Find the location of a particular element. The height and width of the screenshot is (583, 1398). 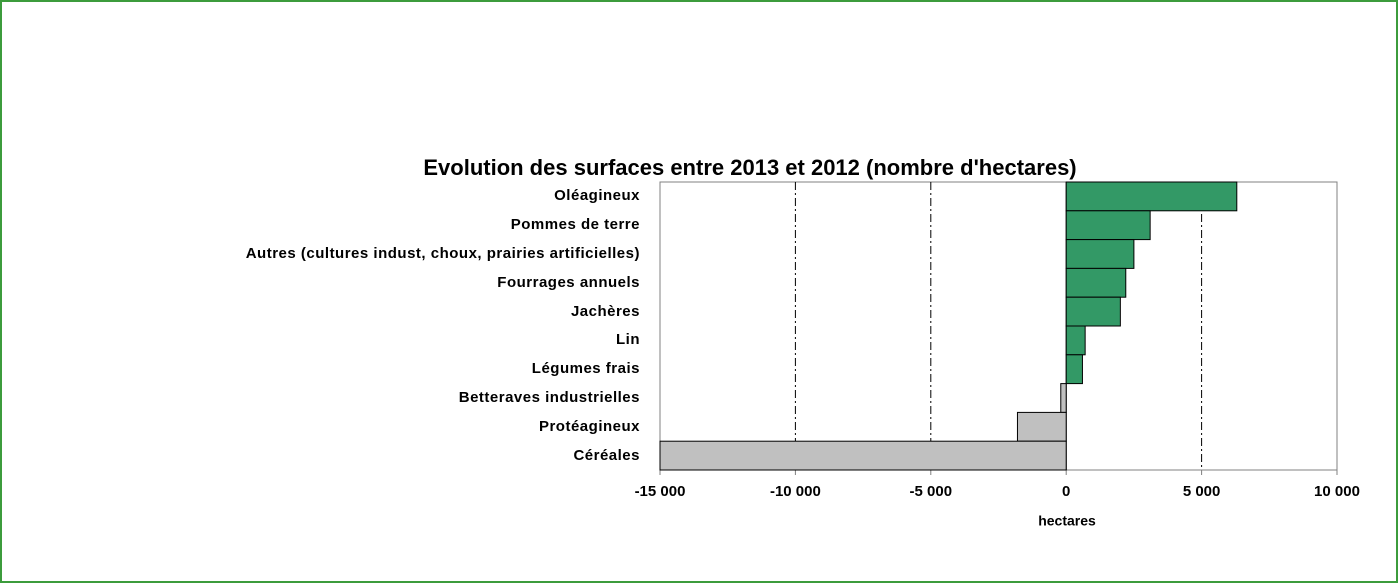

x-tick-label: -15 000 is located at coordinates (660, 491).